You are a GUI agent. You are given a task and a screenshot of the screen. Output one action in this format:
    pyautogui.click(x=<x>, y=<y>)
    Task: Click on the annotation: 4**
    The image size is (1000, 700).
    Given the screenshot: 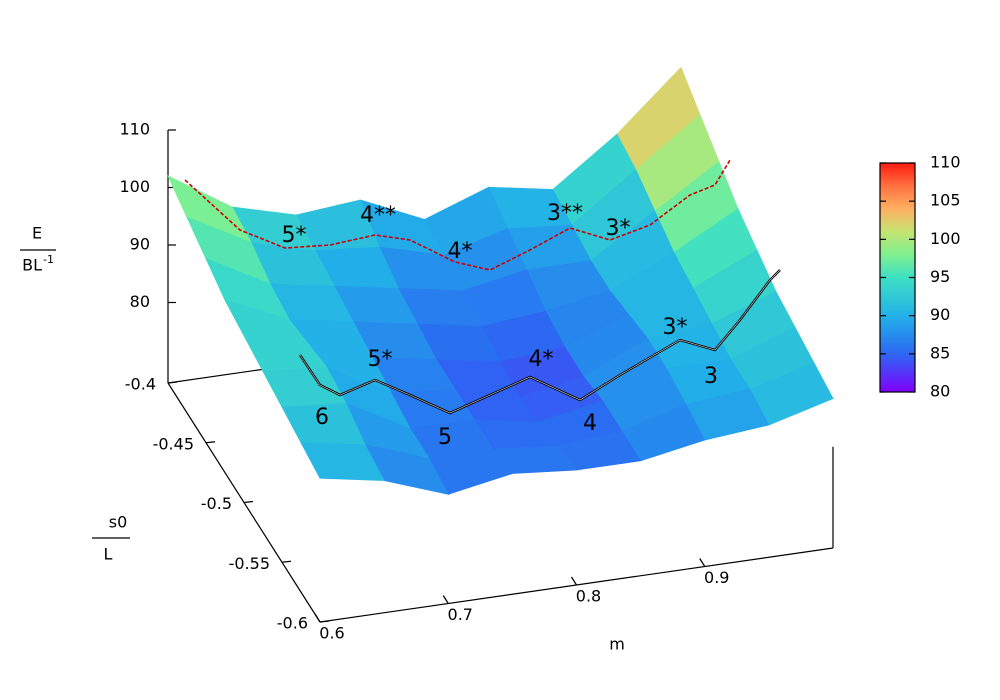 What is the action you would take?
    pyautogui.click(x=378, y=215)
    